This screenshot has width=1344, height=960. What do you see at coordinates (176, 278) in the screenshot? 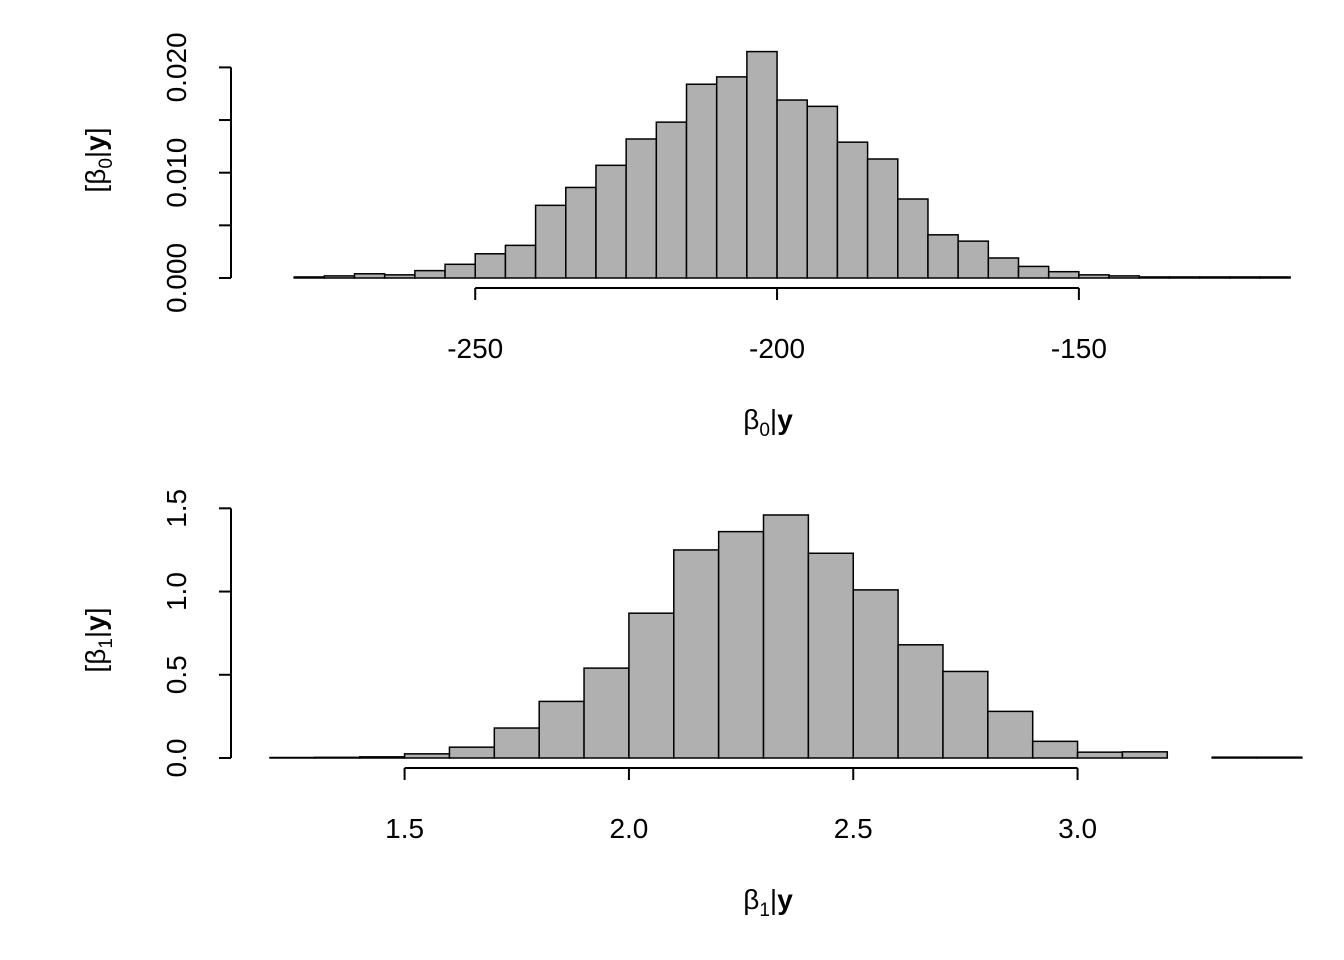
I see `y-tick-label: 0.000` at bounding box center [176, 278].